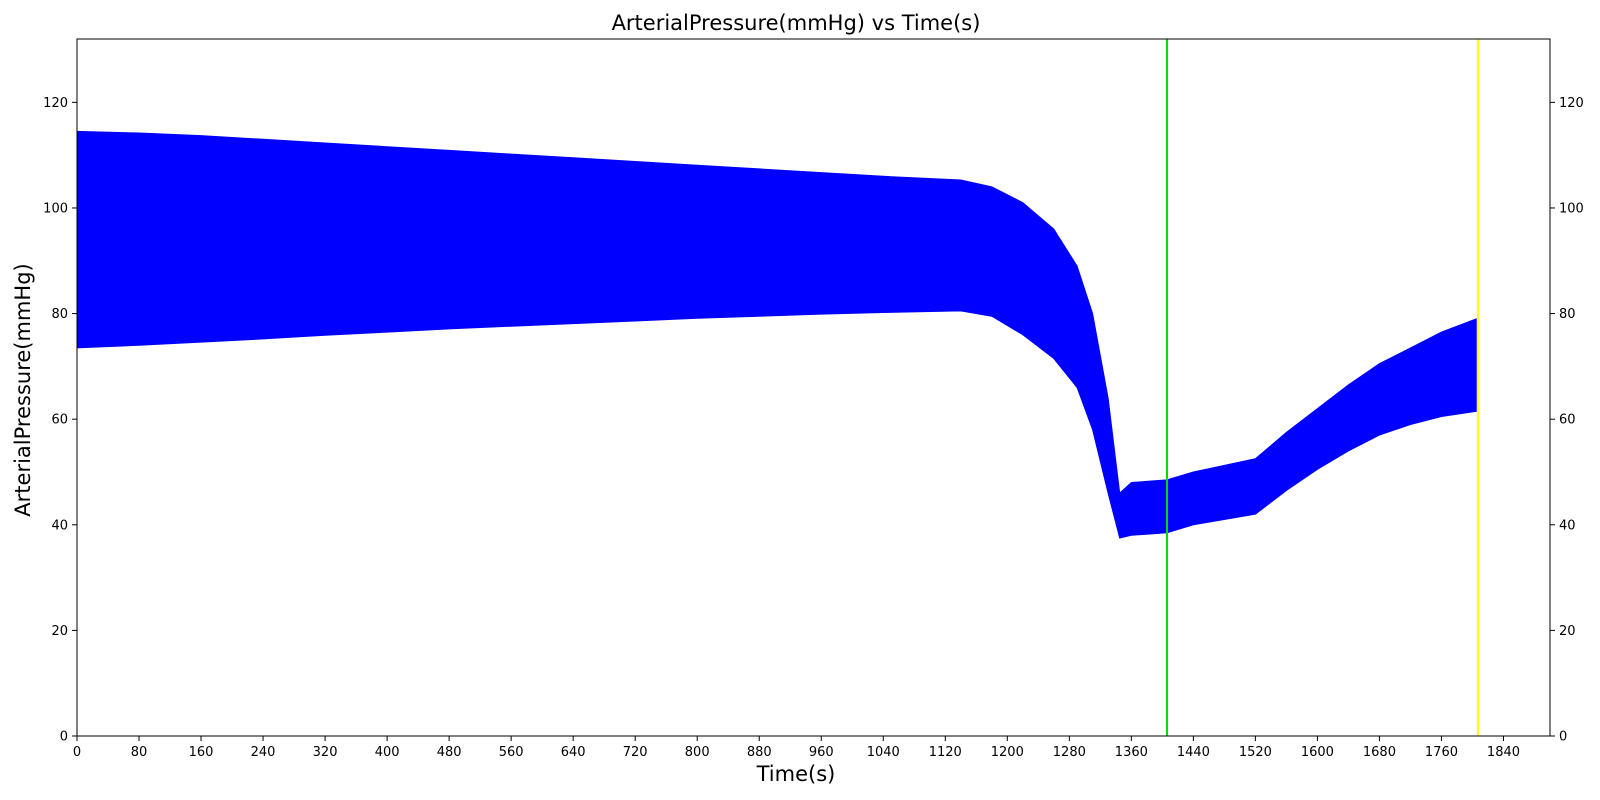 This screenshot has width=1600, height=800. Describe the element at coordinates (1571, 208) in the screenshot. I see `y-right-tick-label: 100` at that location.